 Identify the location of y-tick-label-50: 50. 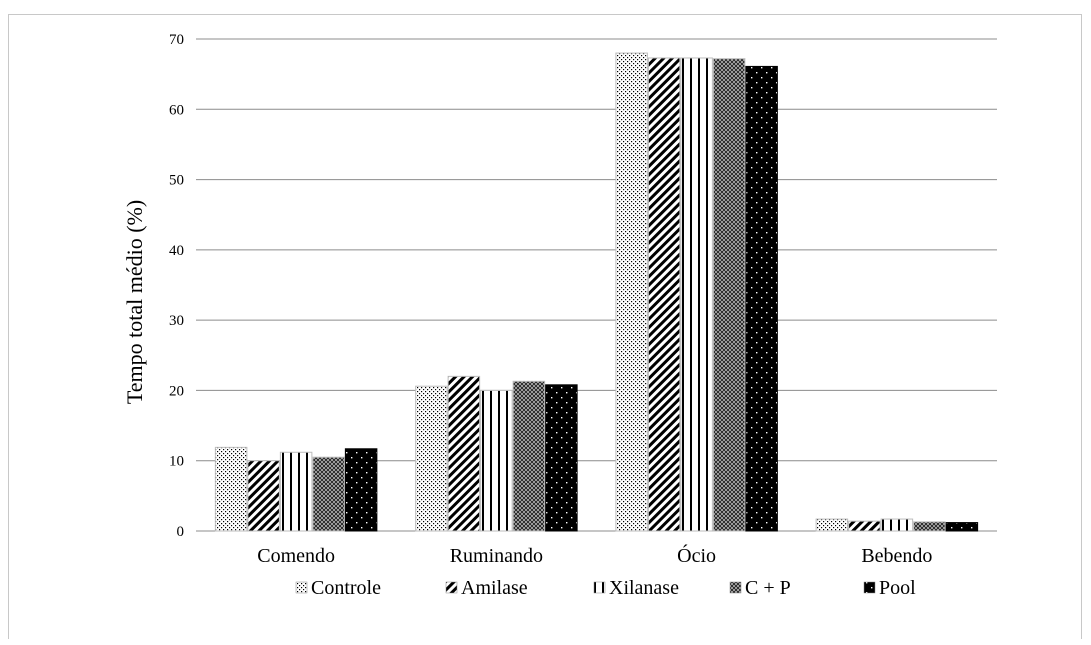
(176, 181).